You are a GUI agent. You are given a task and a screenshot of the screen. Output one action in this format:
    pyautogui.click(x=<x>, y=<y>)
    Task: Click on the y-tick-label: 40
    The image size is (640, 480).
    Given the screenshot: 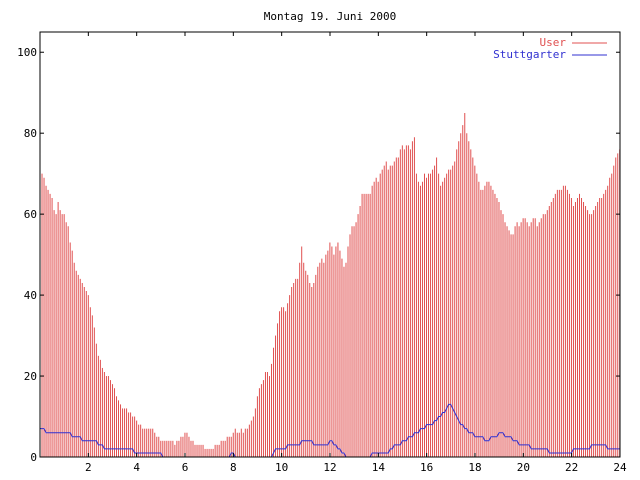 What is the action you would take?
    pyautogui.click(x=30, y=295)
    